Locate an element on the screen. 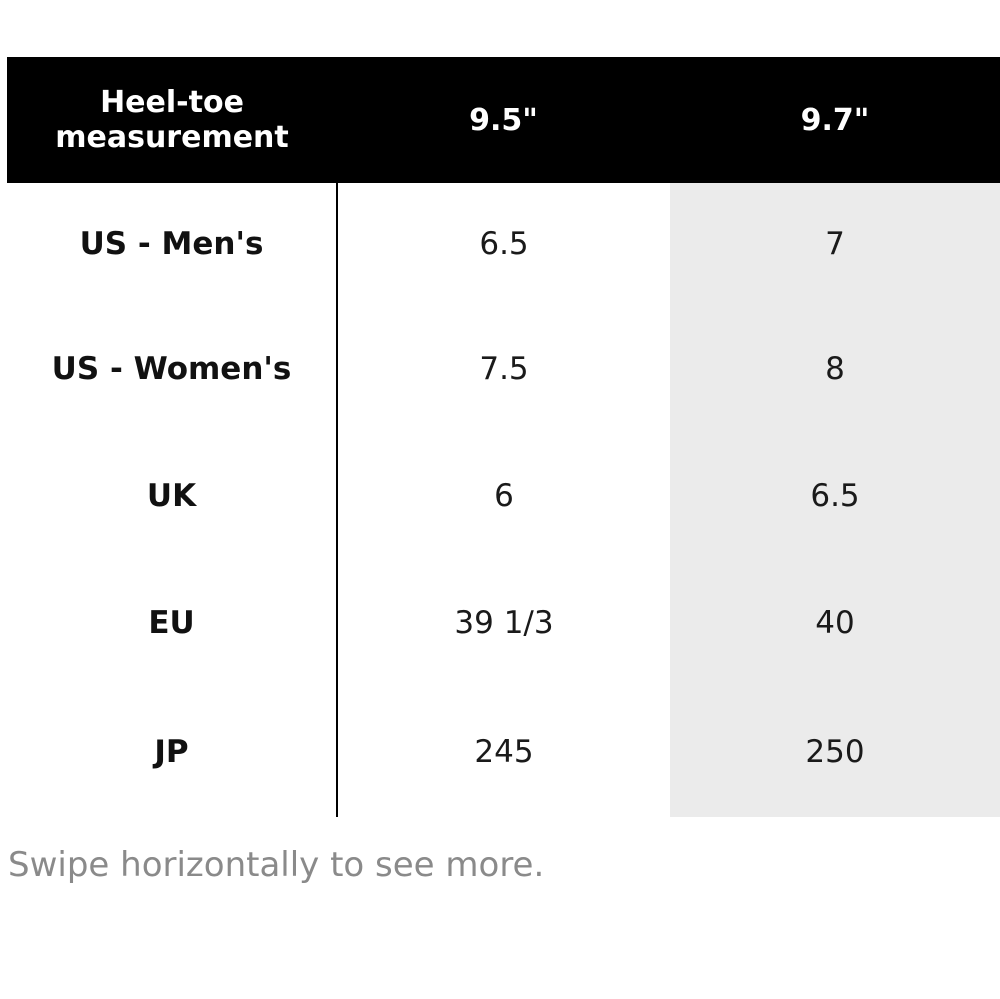 This screenshot has width=1000, height=999. table-row: US - Women's 7.5 8 is located at coordinates (503, 368).